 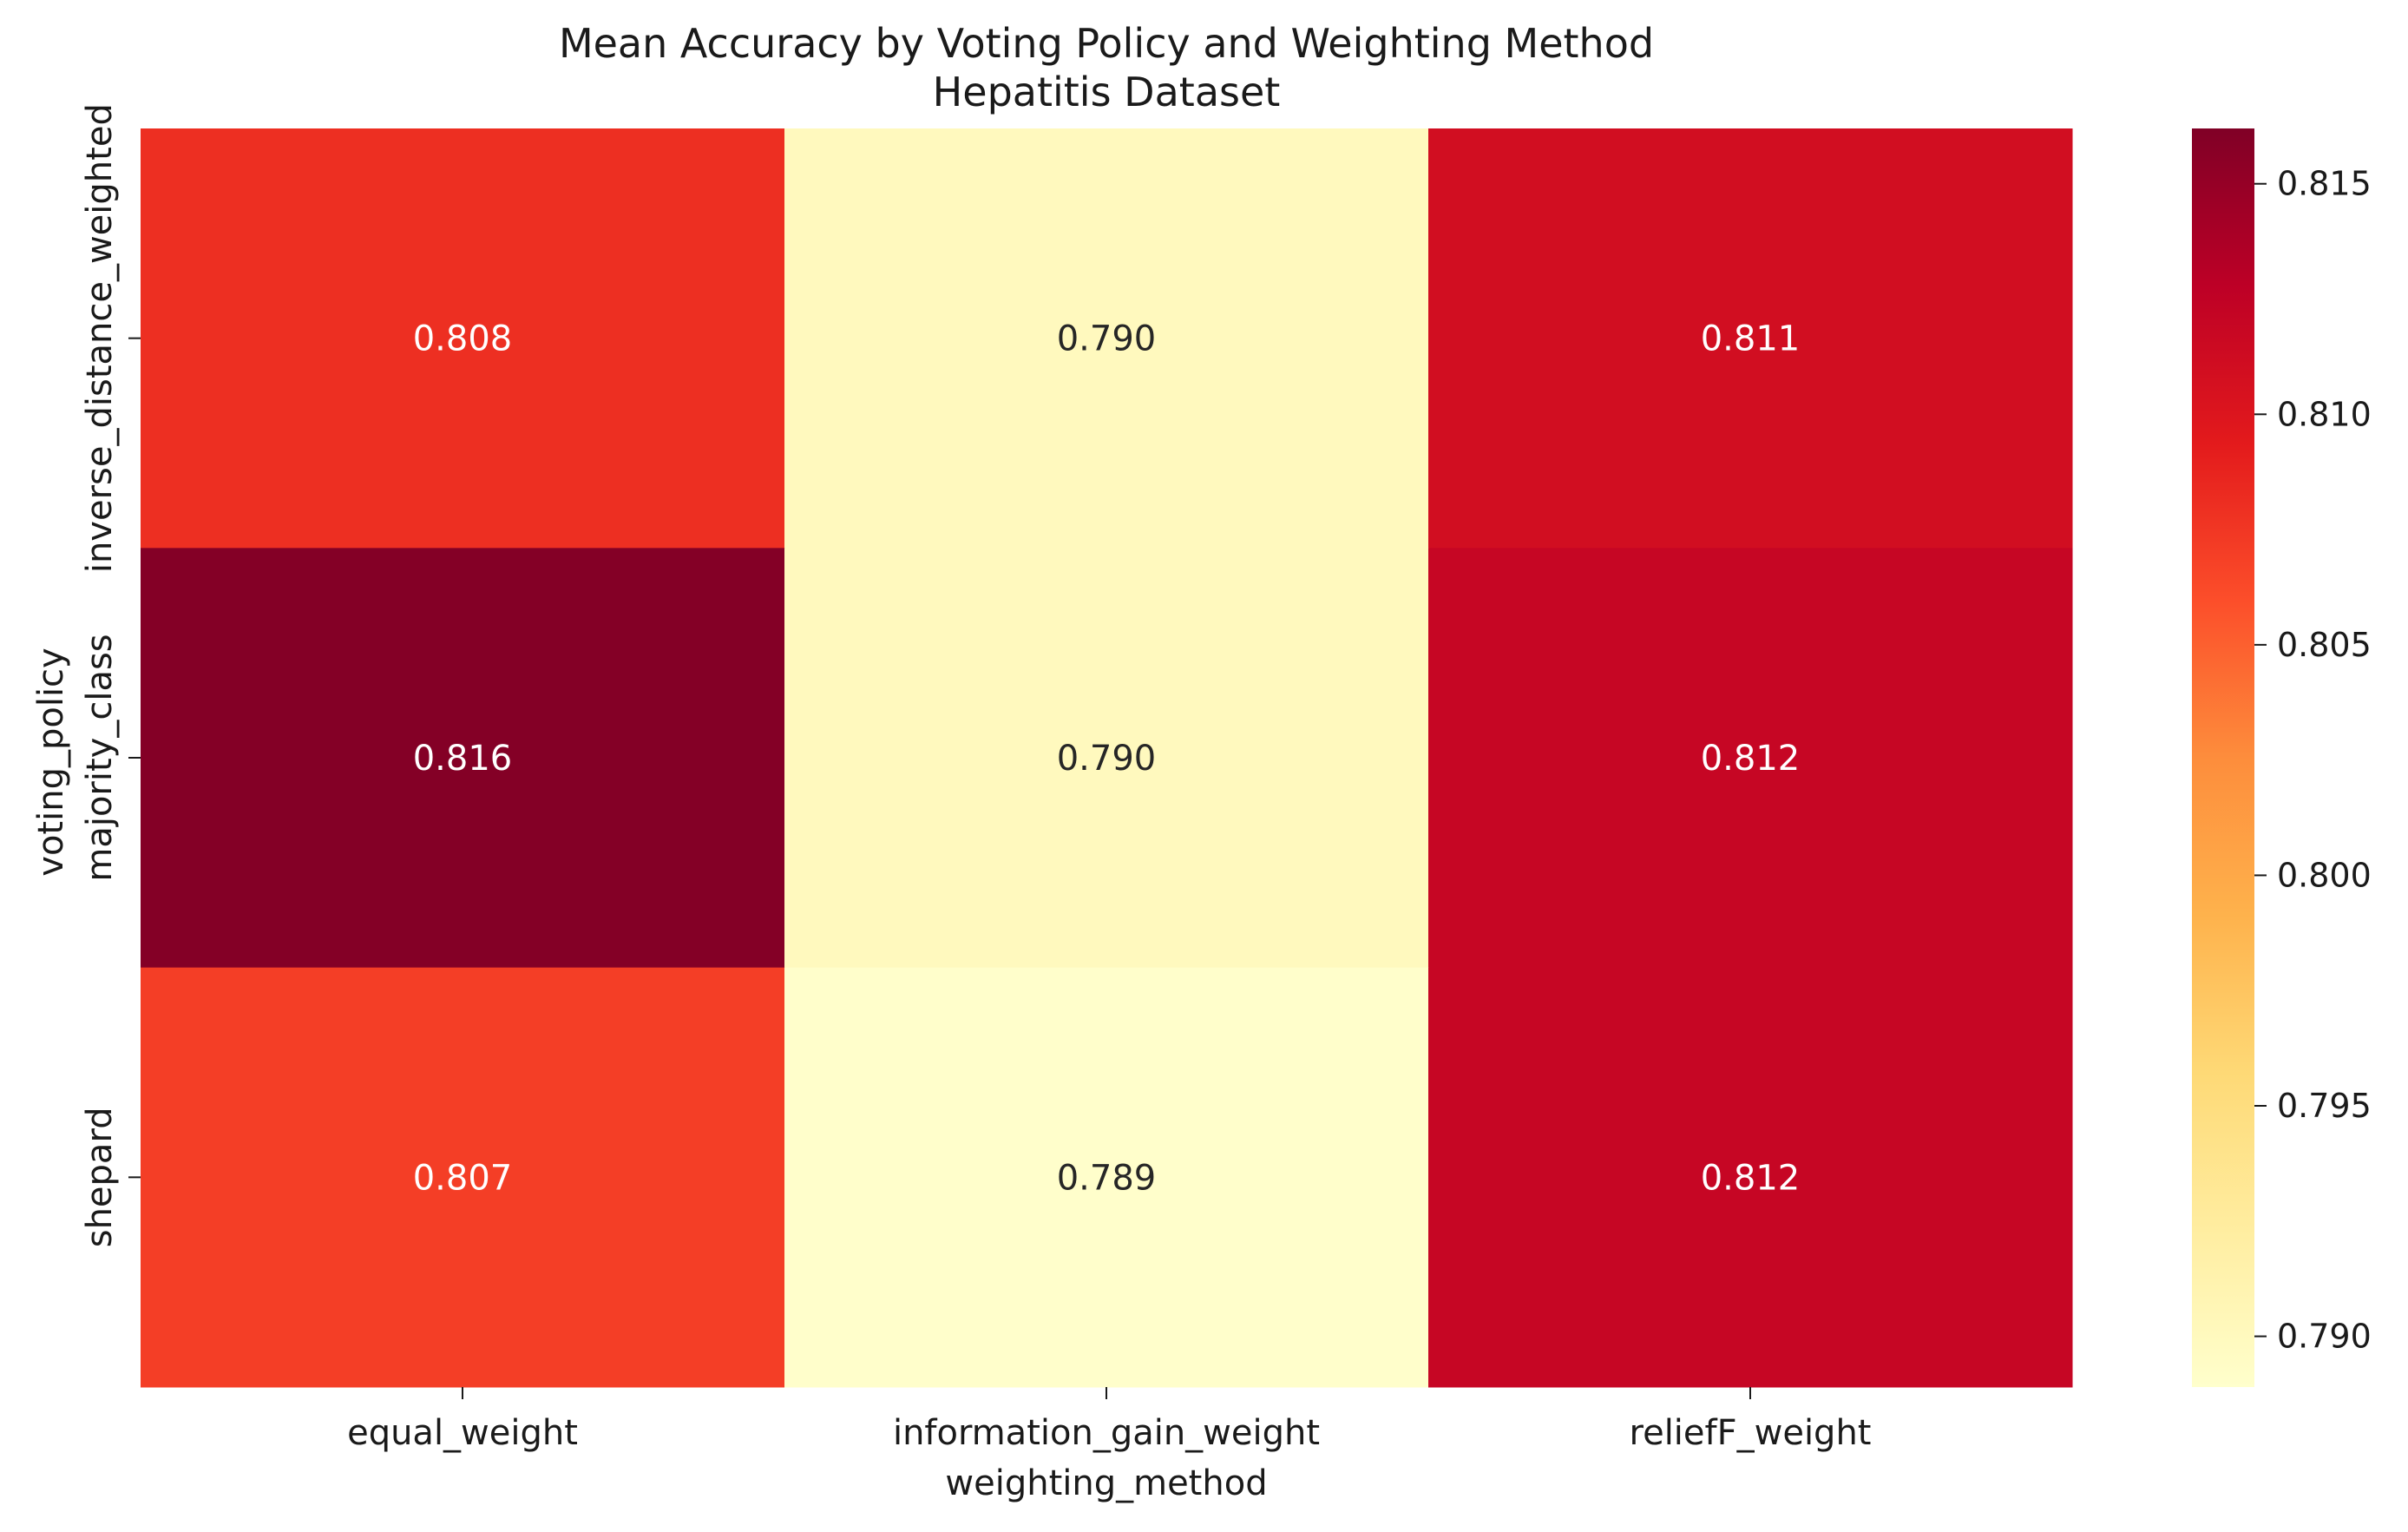 What do you see at coordinates (1106, 1483) in the screenshot?
I see `x-axis-label: weighting_method` at bounding box center [1106, 1483].